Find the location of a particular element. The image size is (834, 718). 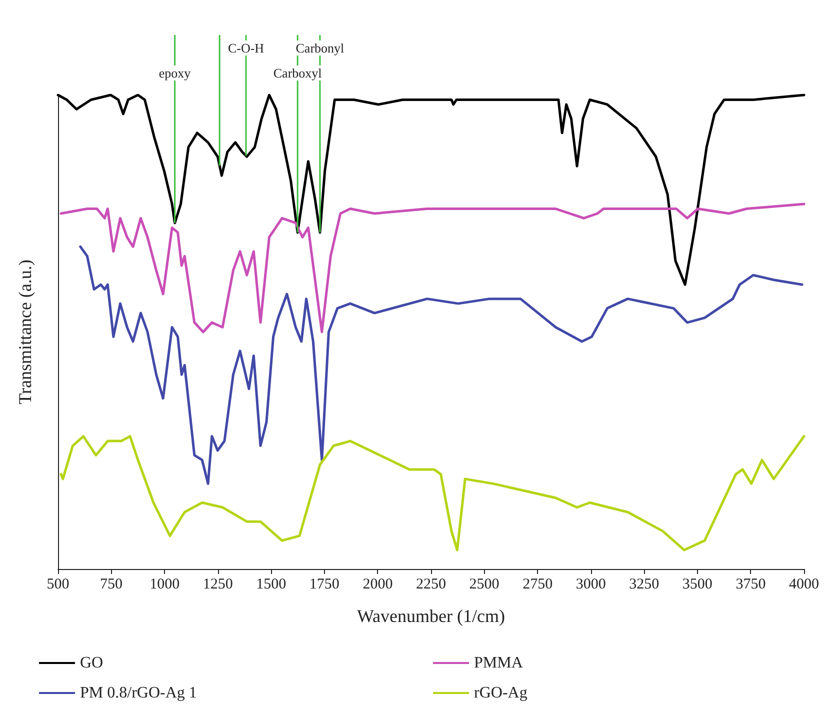

x-tick-label: 2250 is located at coordinates (431, 584).